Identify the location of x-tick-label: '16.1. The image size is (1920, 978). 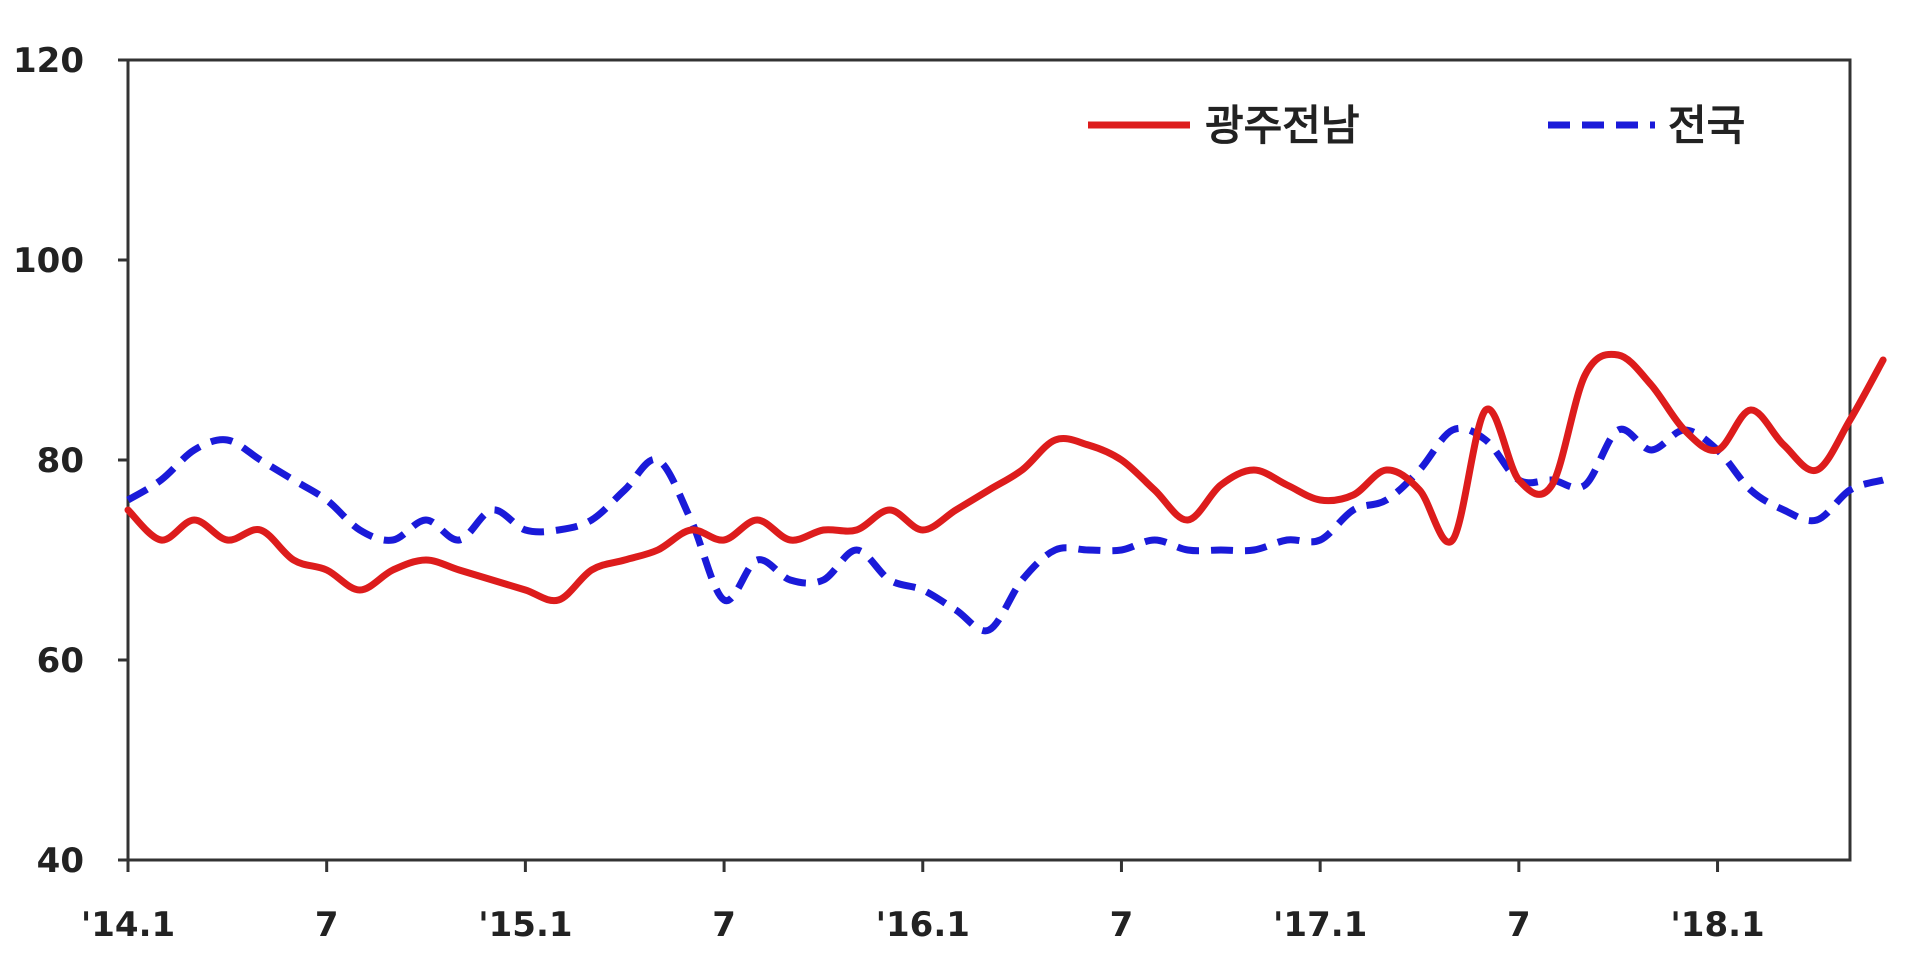
(923, 925).